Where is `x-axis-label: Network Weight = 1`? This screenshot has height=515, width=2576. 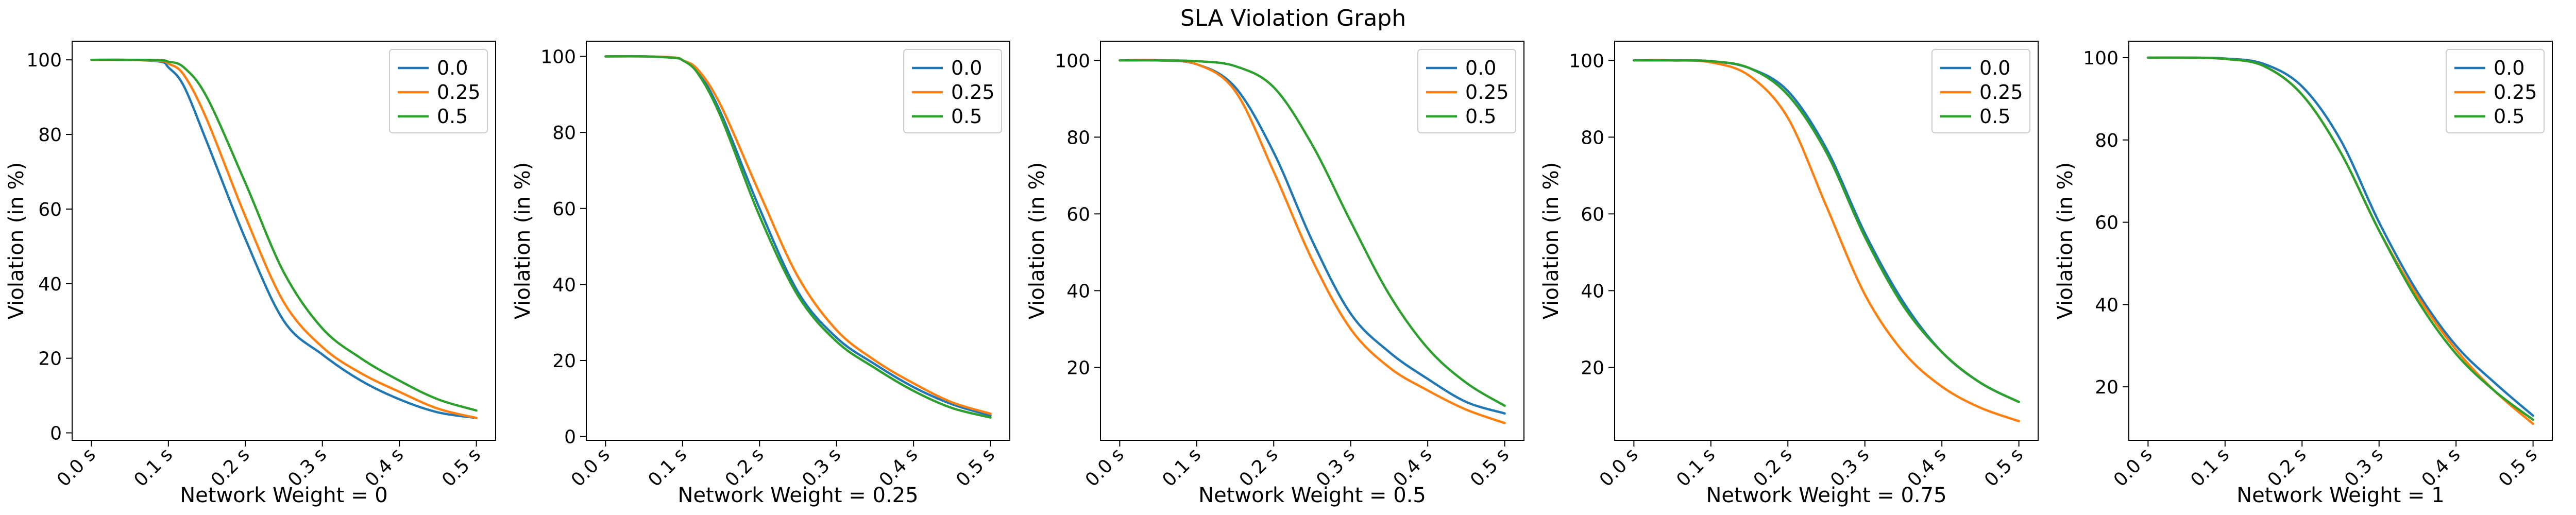
x-axis-label: Network Weight = 1 is located at coordinates (2340, 495).